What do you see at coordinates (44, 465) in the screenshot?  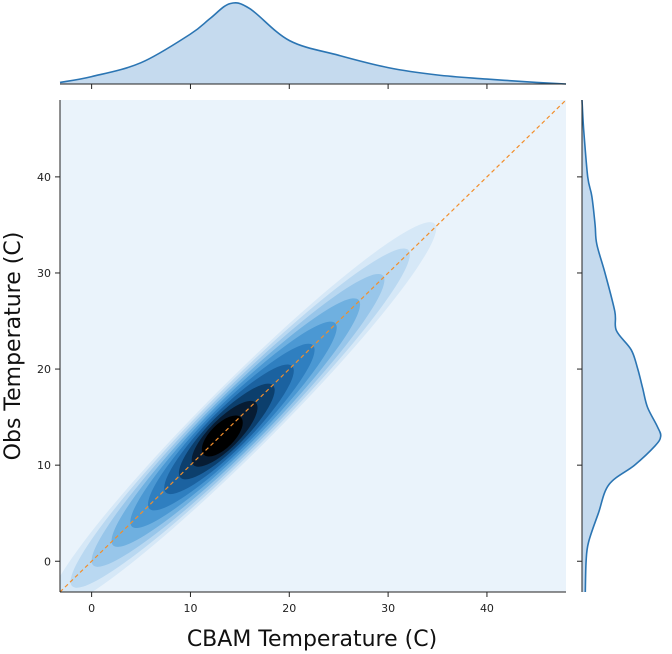 I see `y-tick-label: 10` at bounding box center [44, 465].